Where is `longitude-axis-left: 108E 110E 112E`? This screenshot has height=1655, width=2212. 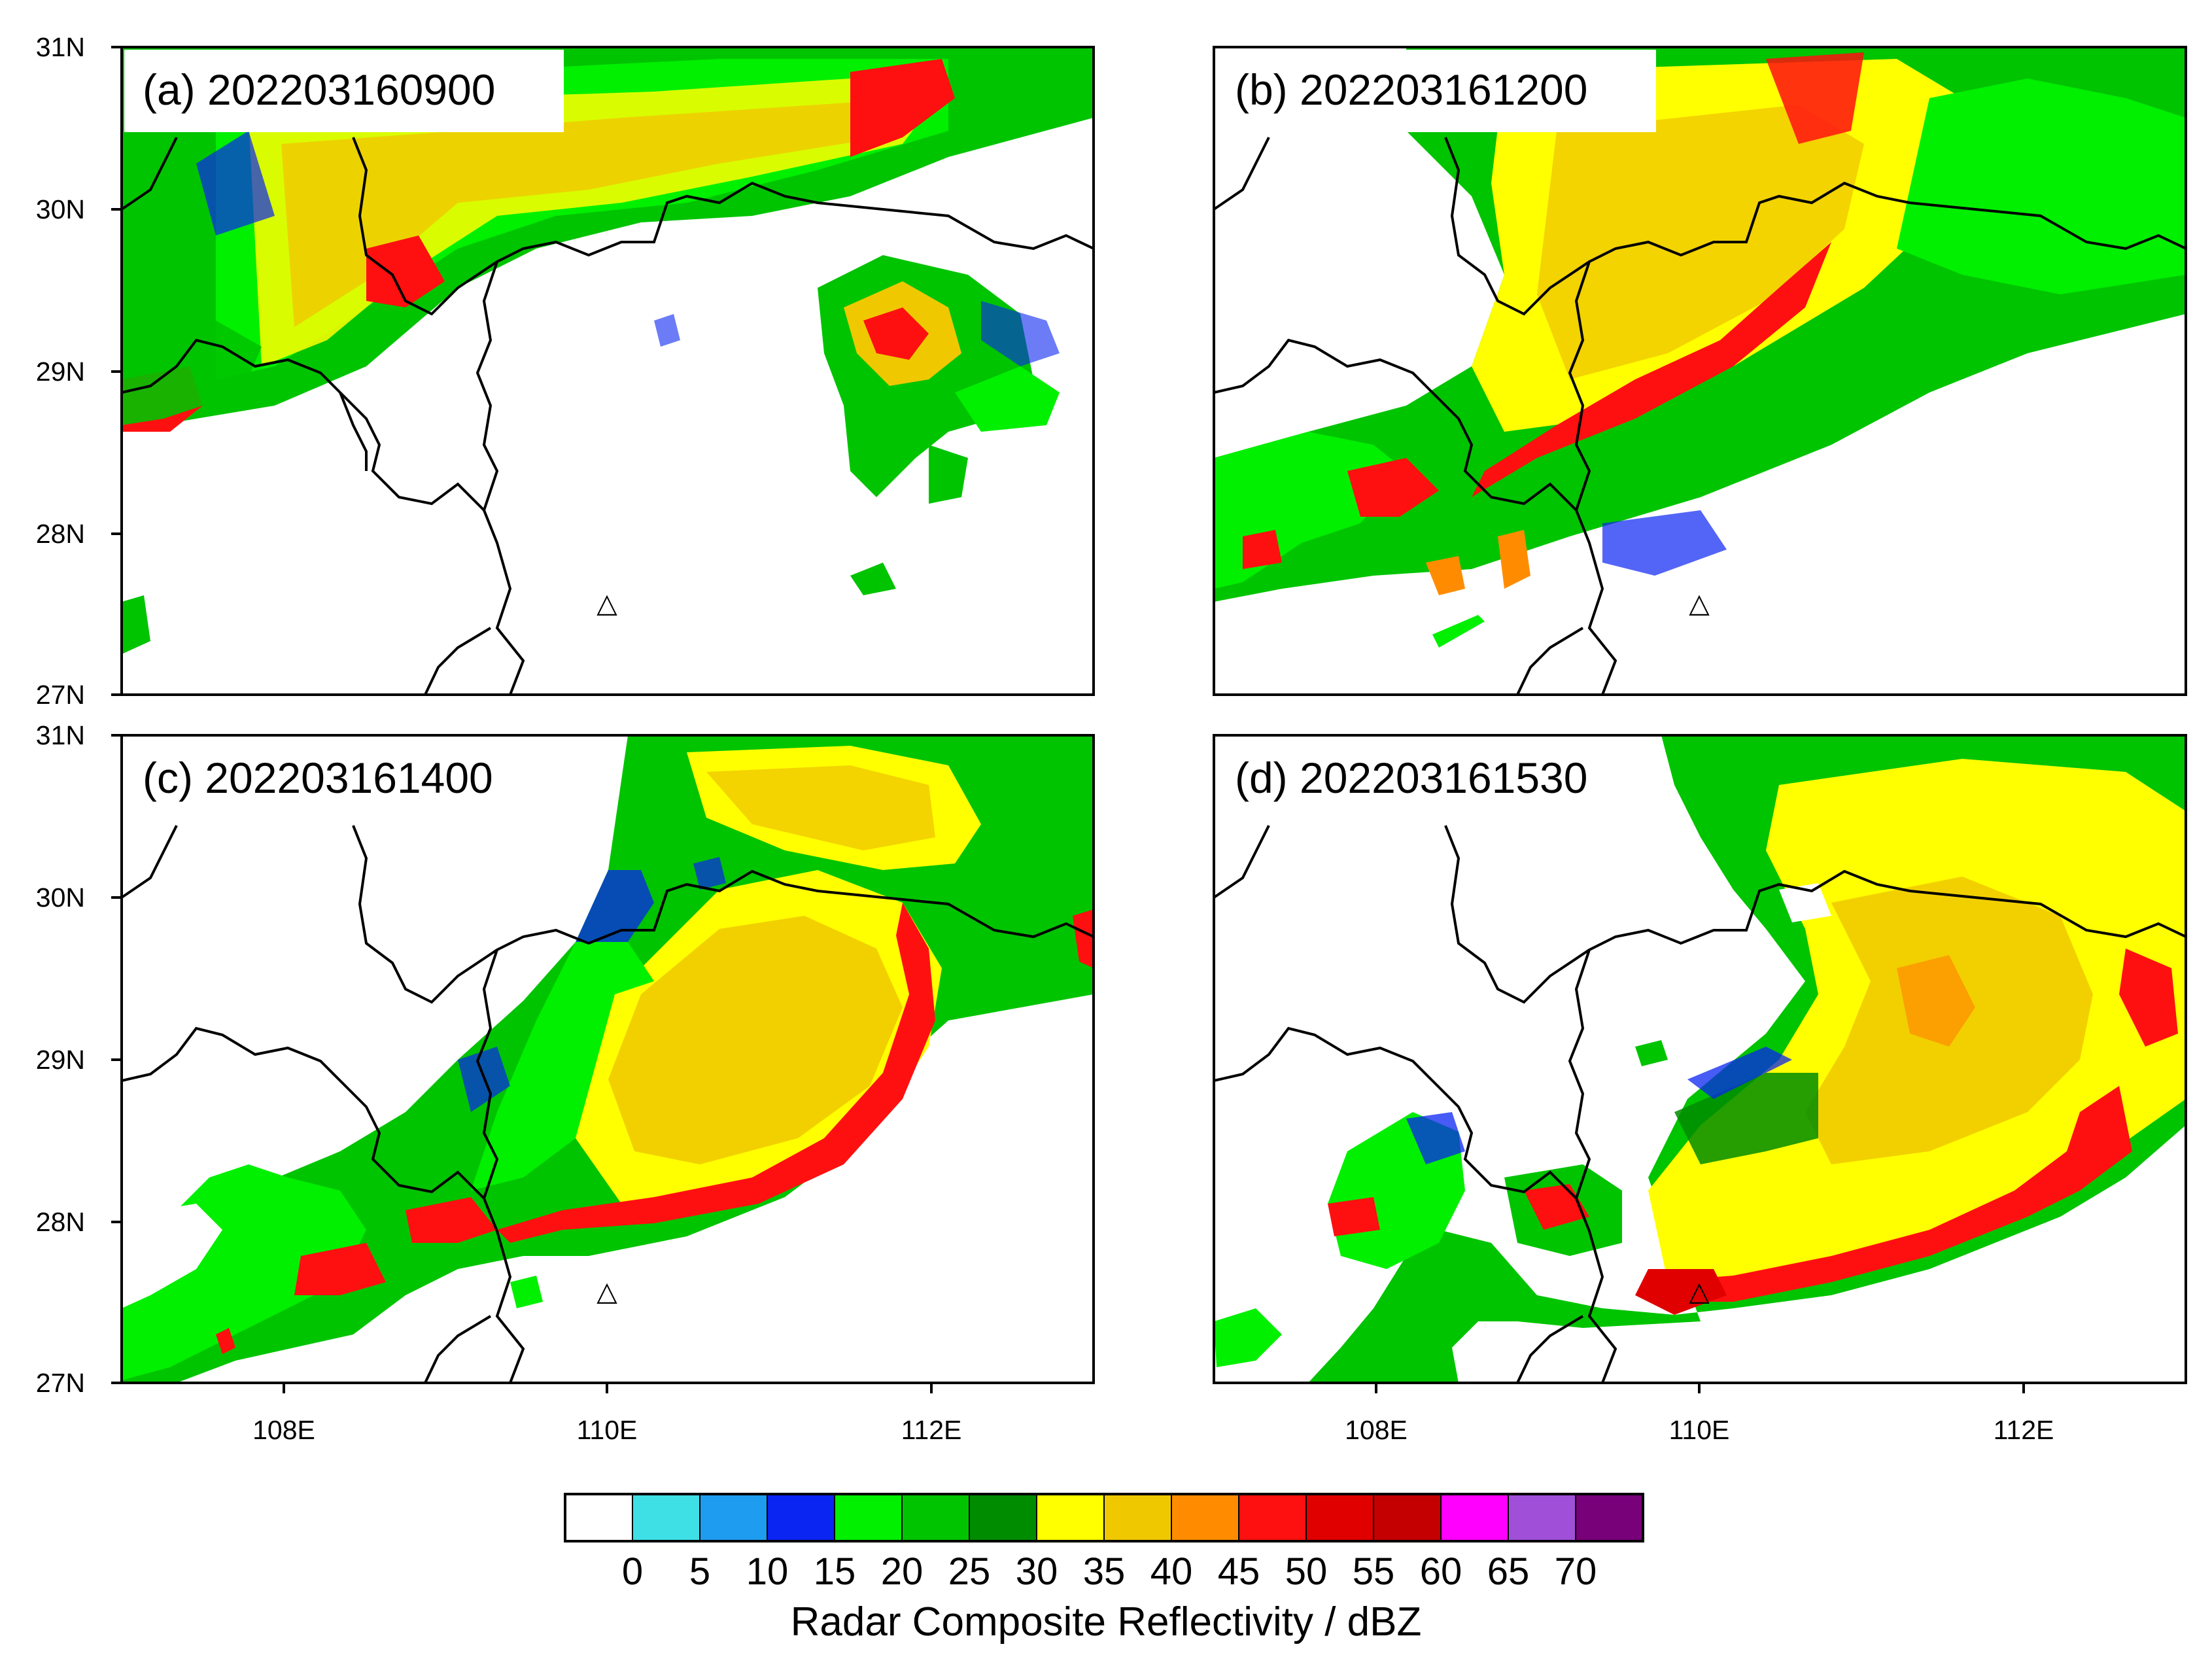
longitude-axis-left: 108E 110E 112E is located at coordinates (606, 1414).